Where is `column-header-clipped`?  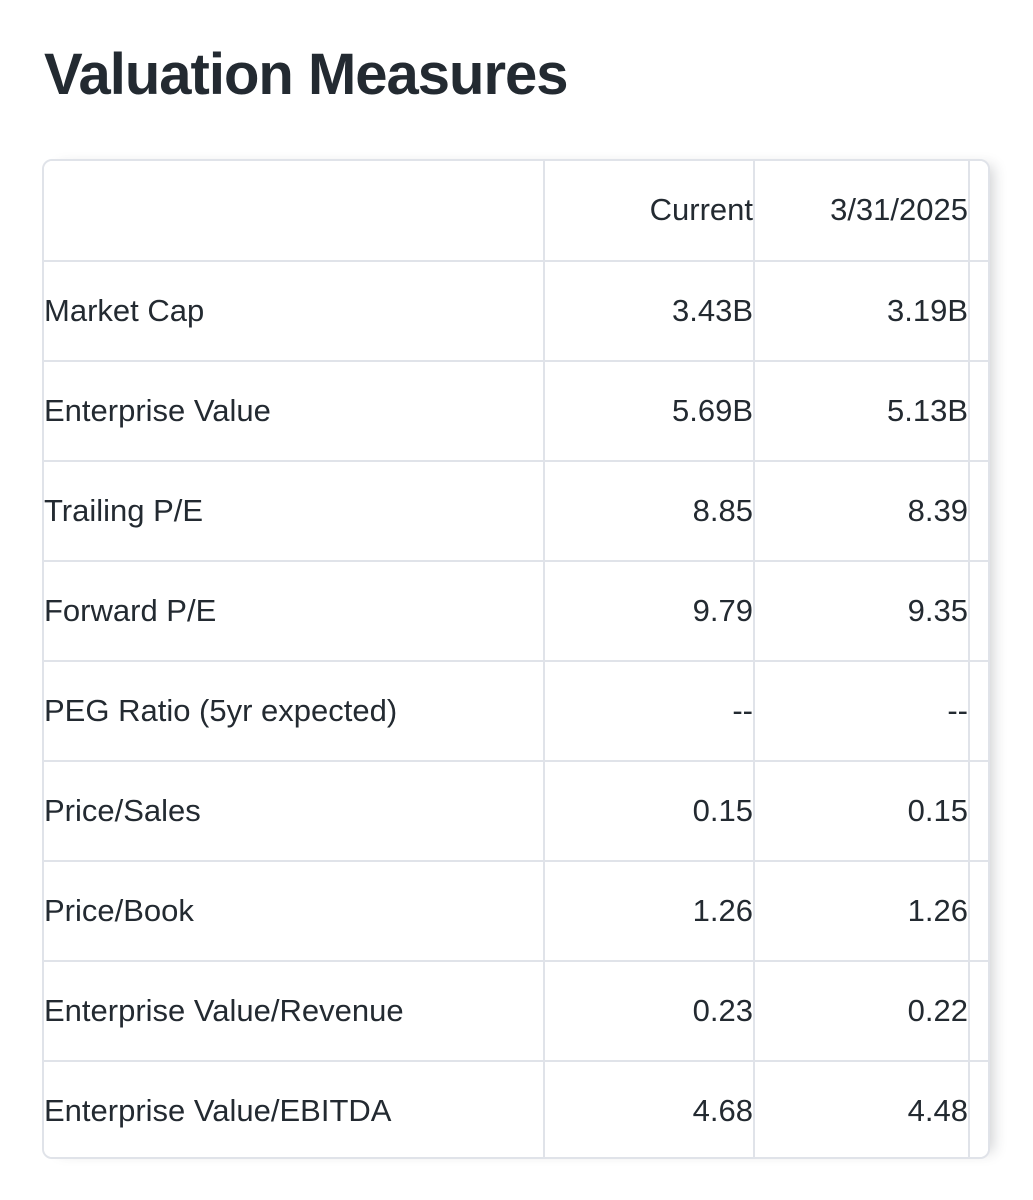
column-header-clipped is located at coordinates (978, 210).